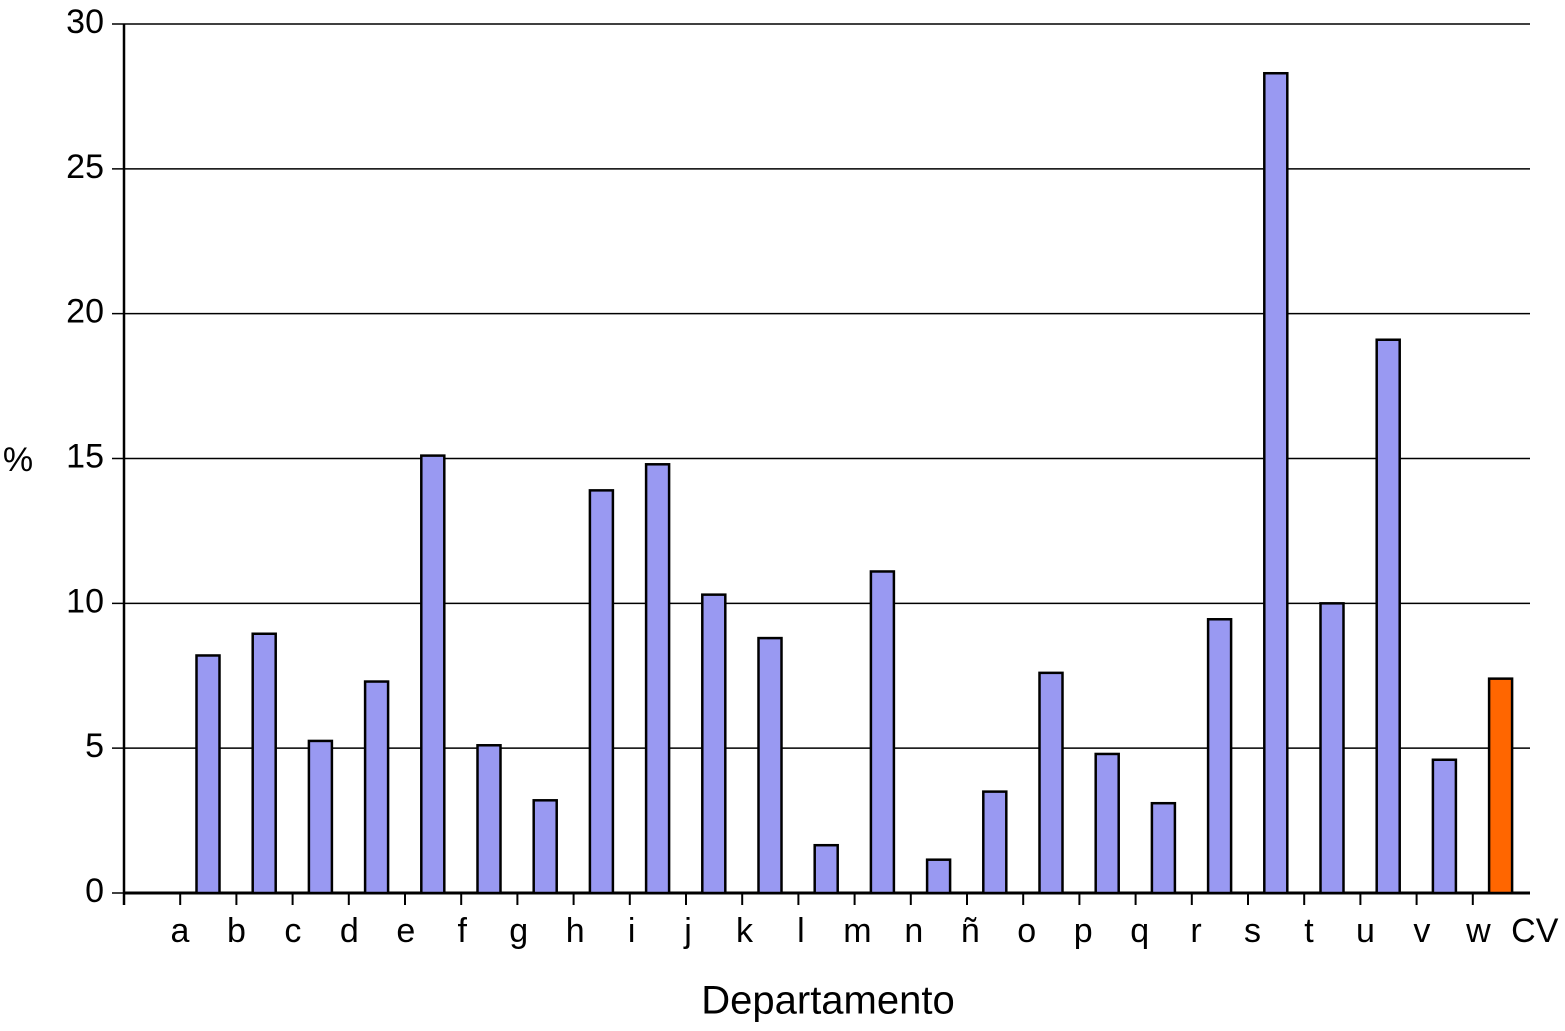  What do you see at coordinates (1309, 931) in the screenshot?
I see `x-tick-label: t` at bounding box center [1309, 931].